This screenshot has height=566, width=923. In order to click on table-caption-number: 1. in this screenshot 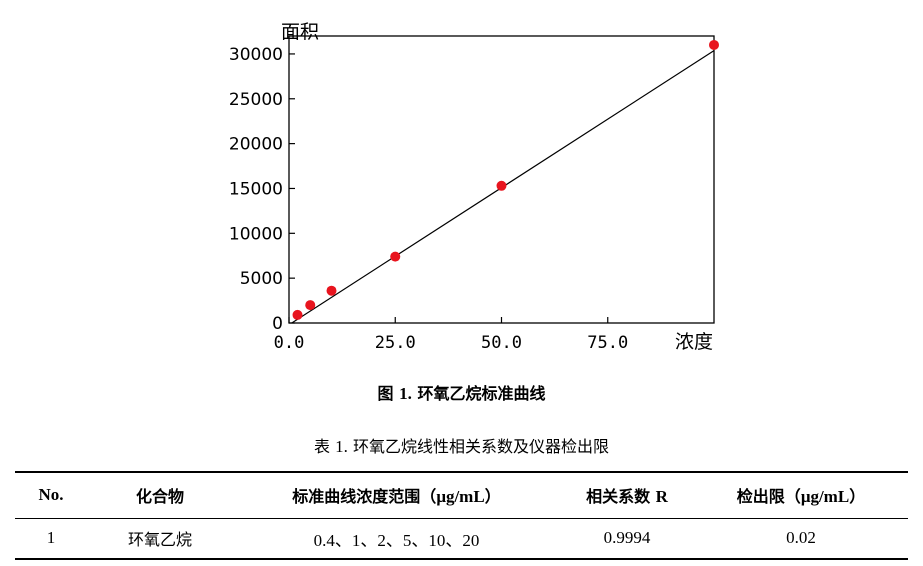, I will do `click(341, 446)`.